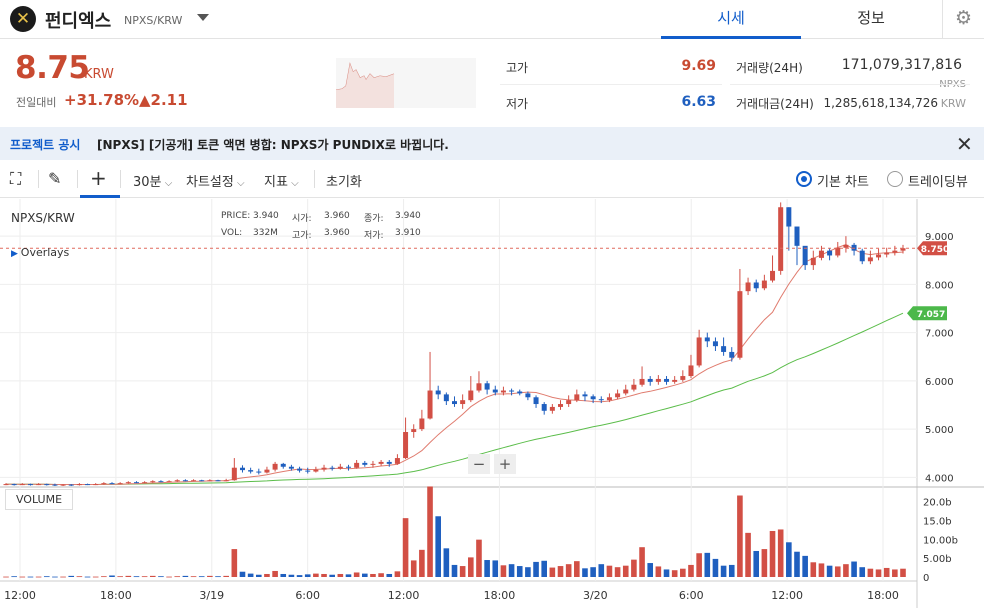 Image resolution: width=984 pixels, height=608 pixels. What do you see at coordinates (153, 20) in the screenshot?
I see `coin-pair: NPXS/KRW` at bounding box center [153, 20].